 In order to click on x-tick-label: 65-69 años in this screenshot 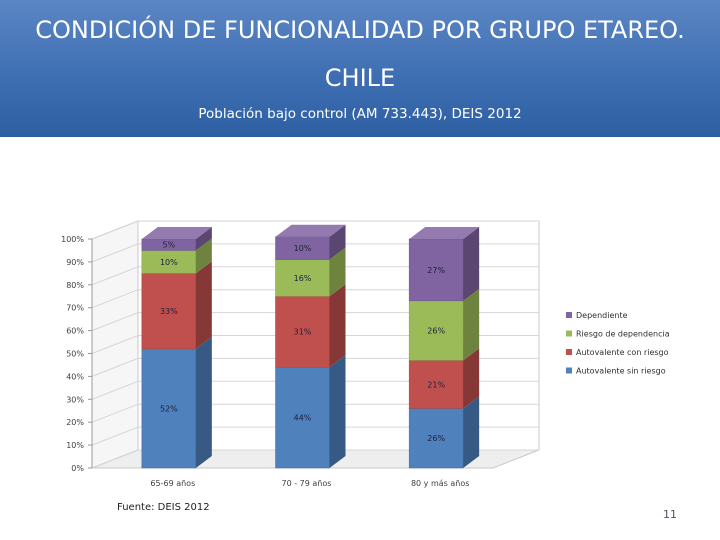, I will do `click(172, 483)`.